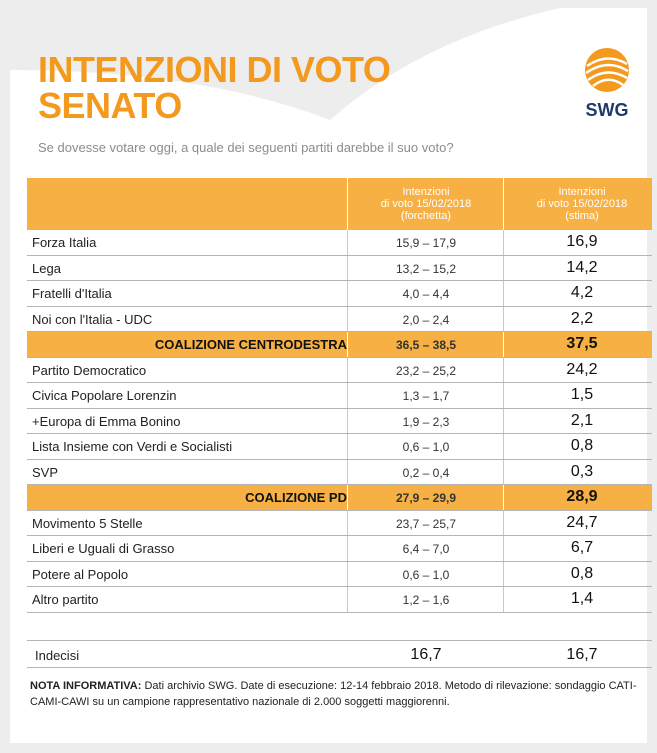 The image size is (657, 753). I want to click on header-estimate: Intenzioni di voto 15/02/2018 (stima), so click(581, 204).